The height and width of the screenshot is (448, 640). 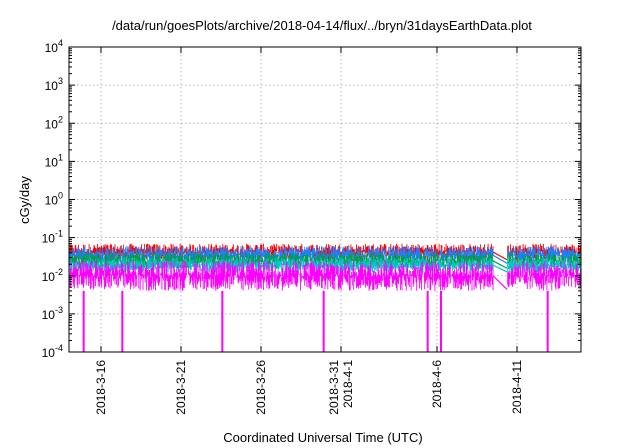 What do you see at coordinates (54, 199) in the screenshot?
I see `y-tick-label: 10⁰` at bounding box center [54, 199].